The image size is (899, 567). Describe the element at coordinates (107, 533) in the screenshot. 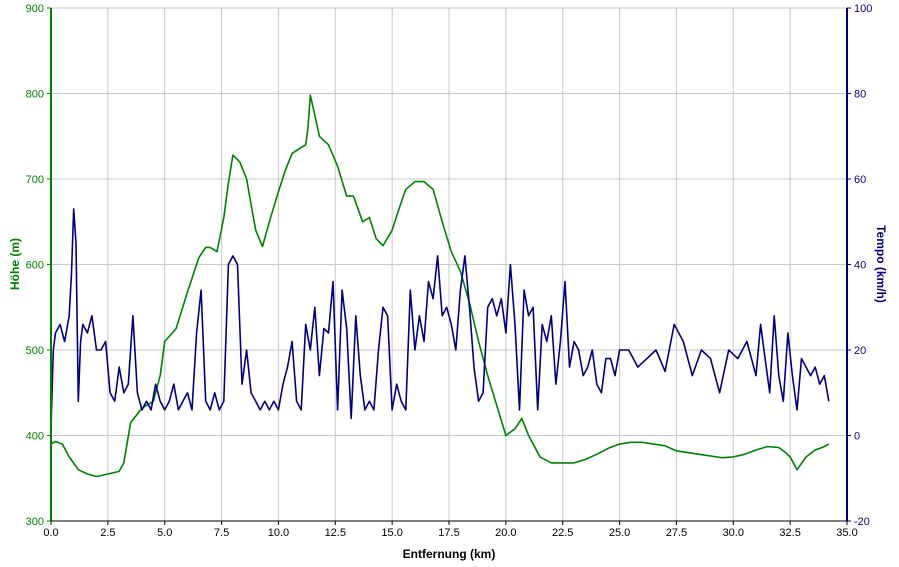

I see `x-tick-label: 2.5` at that location.